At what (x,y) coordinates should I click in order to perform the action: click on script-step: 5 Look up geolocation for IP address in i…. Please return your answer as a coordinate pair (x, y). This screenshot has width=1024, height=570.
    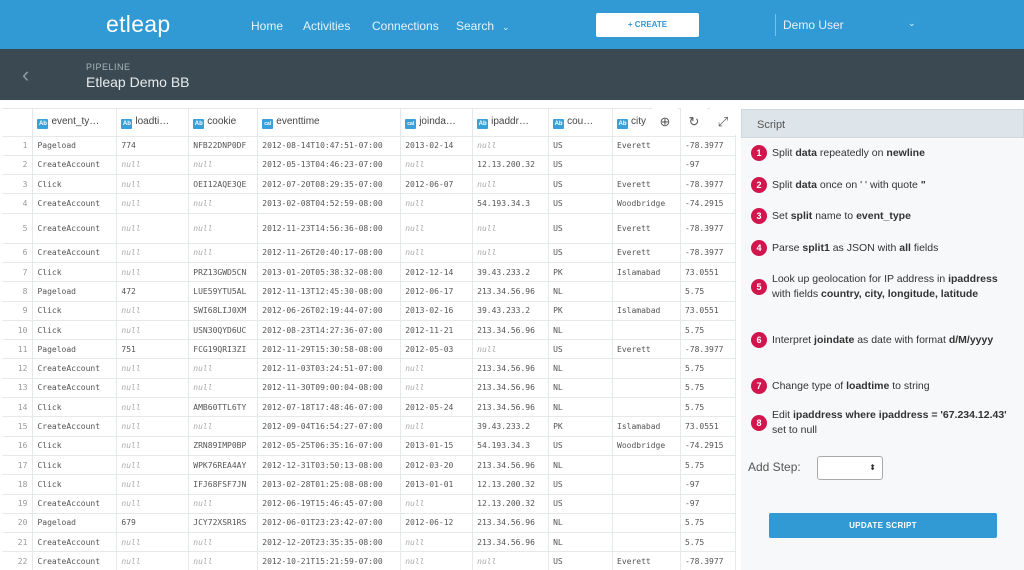
    Looking at the image, I should click on (885, 287).